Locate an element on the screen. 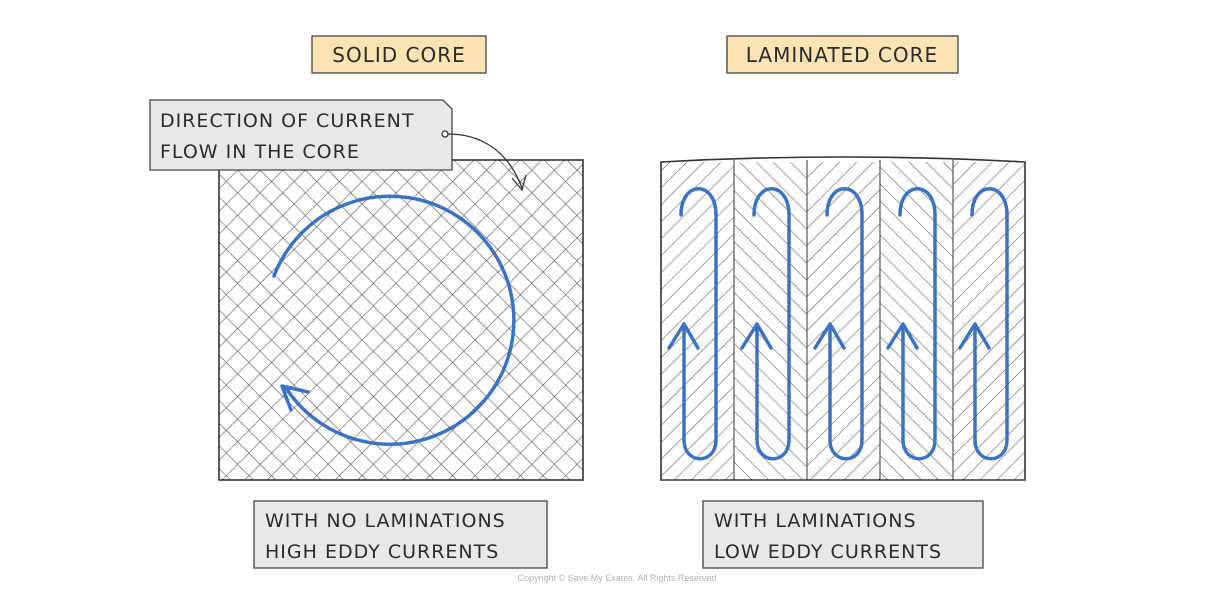 Image resolution: width=1208 pixels, height=604 pixels. solid-core-current-loop is located at coordinates (394, 320).